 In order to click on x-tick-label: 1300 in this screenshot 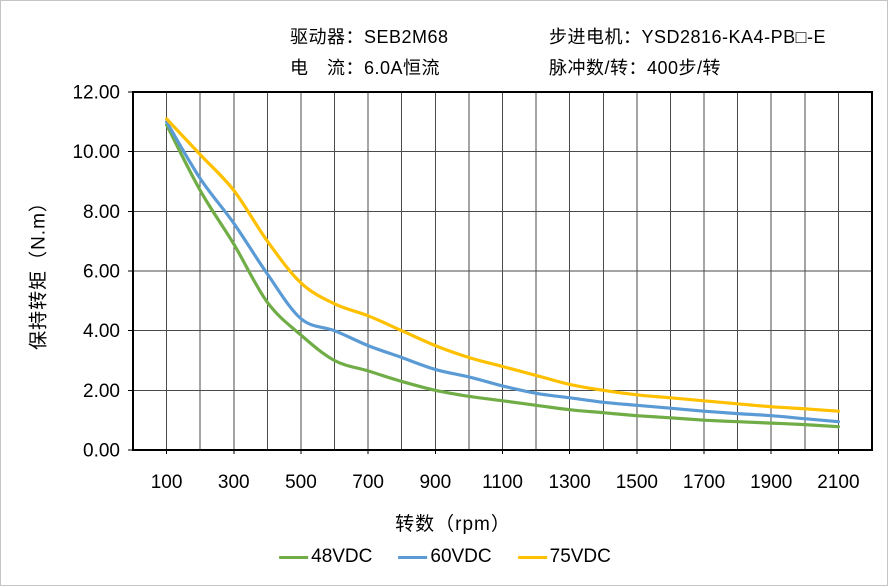, I will do `click(570, 482)`.